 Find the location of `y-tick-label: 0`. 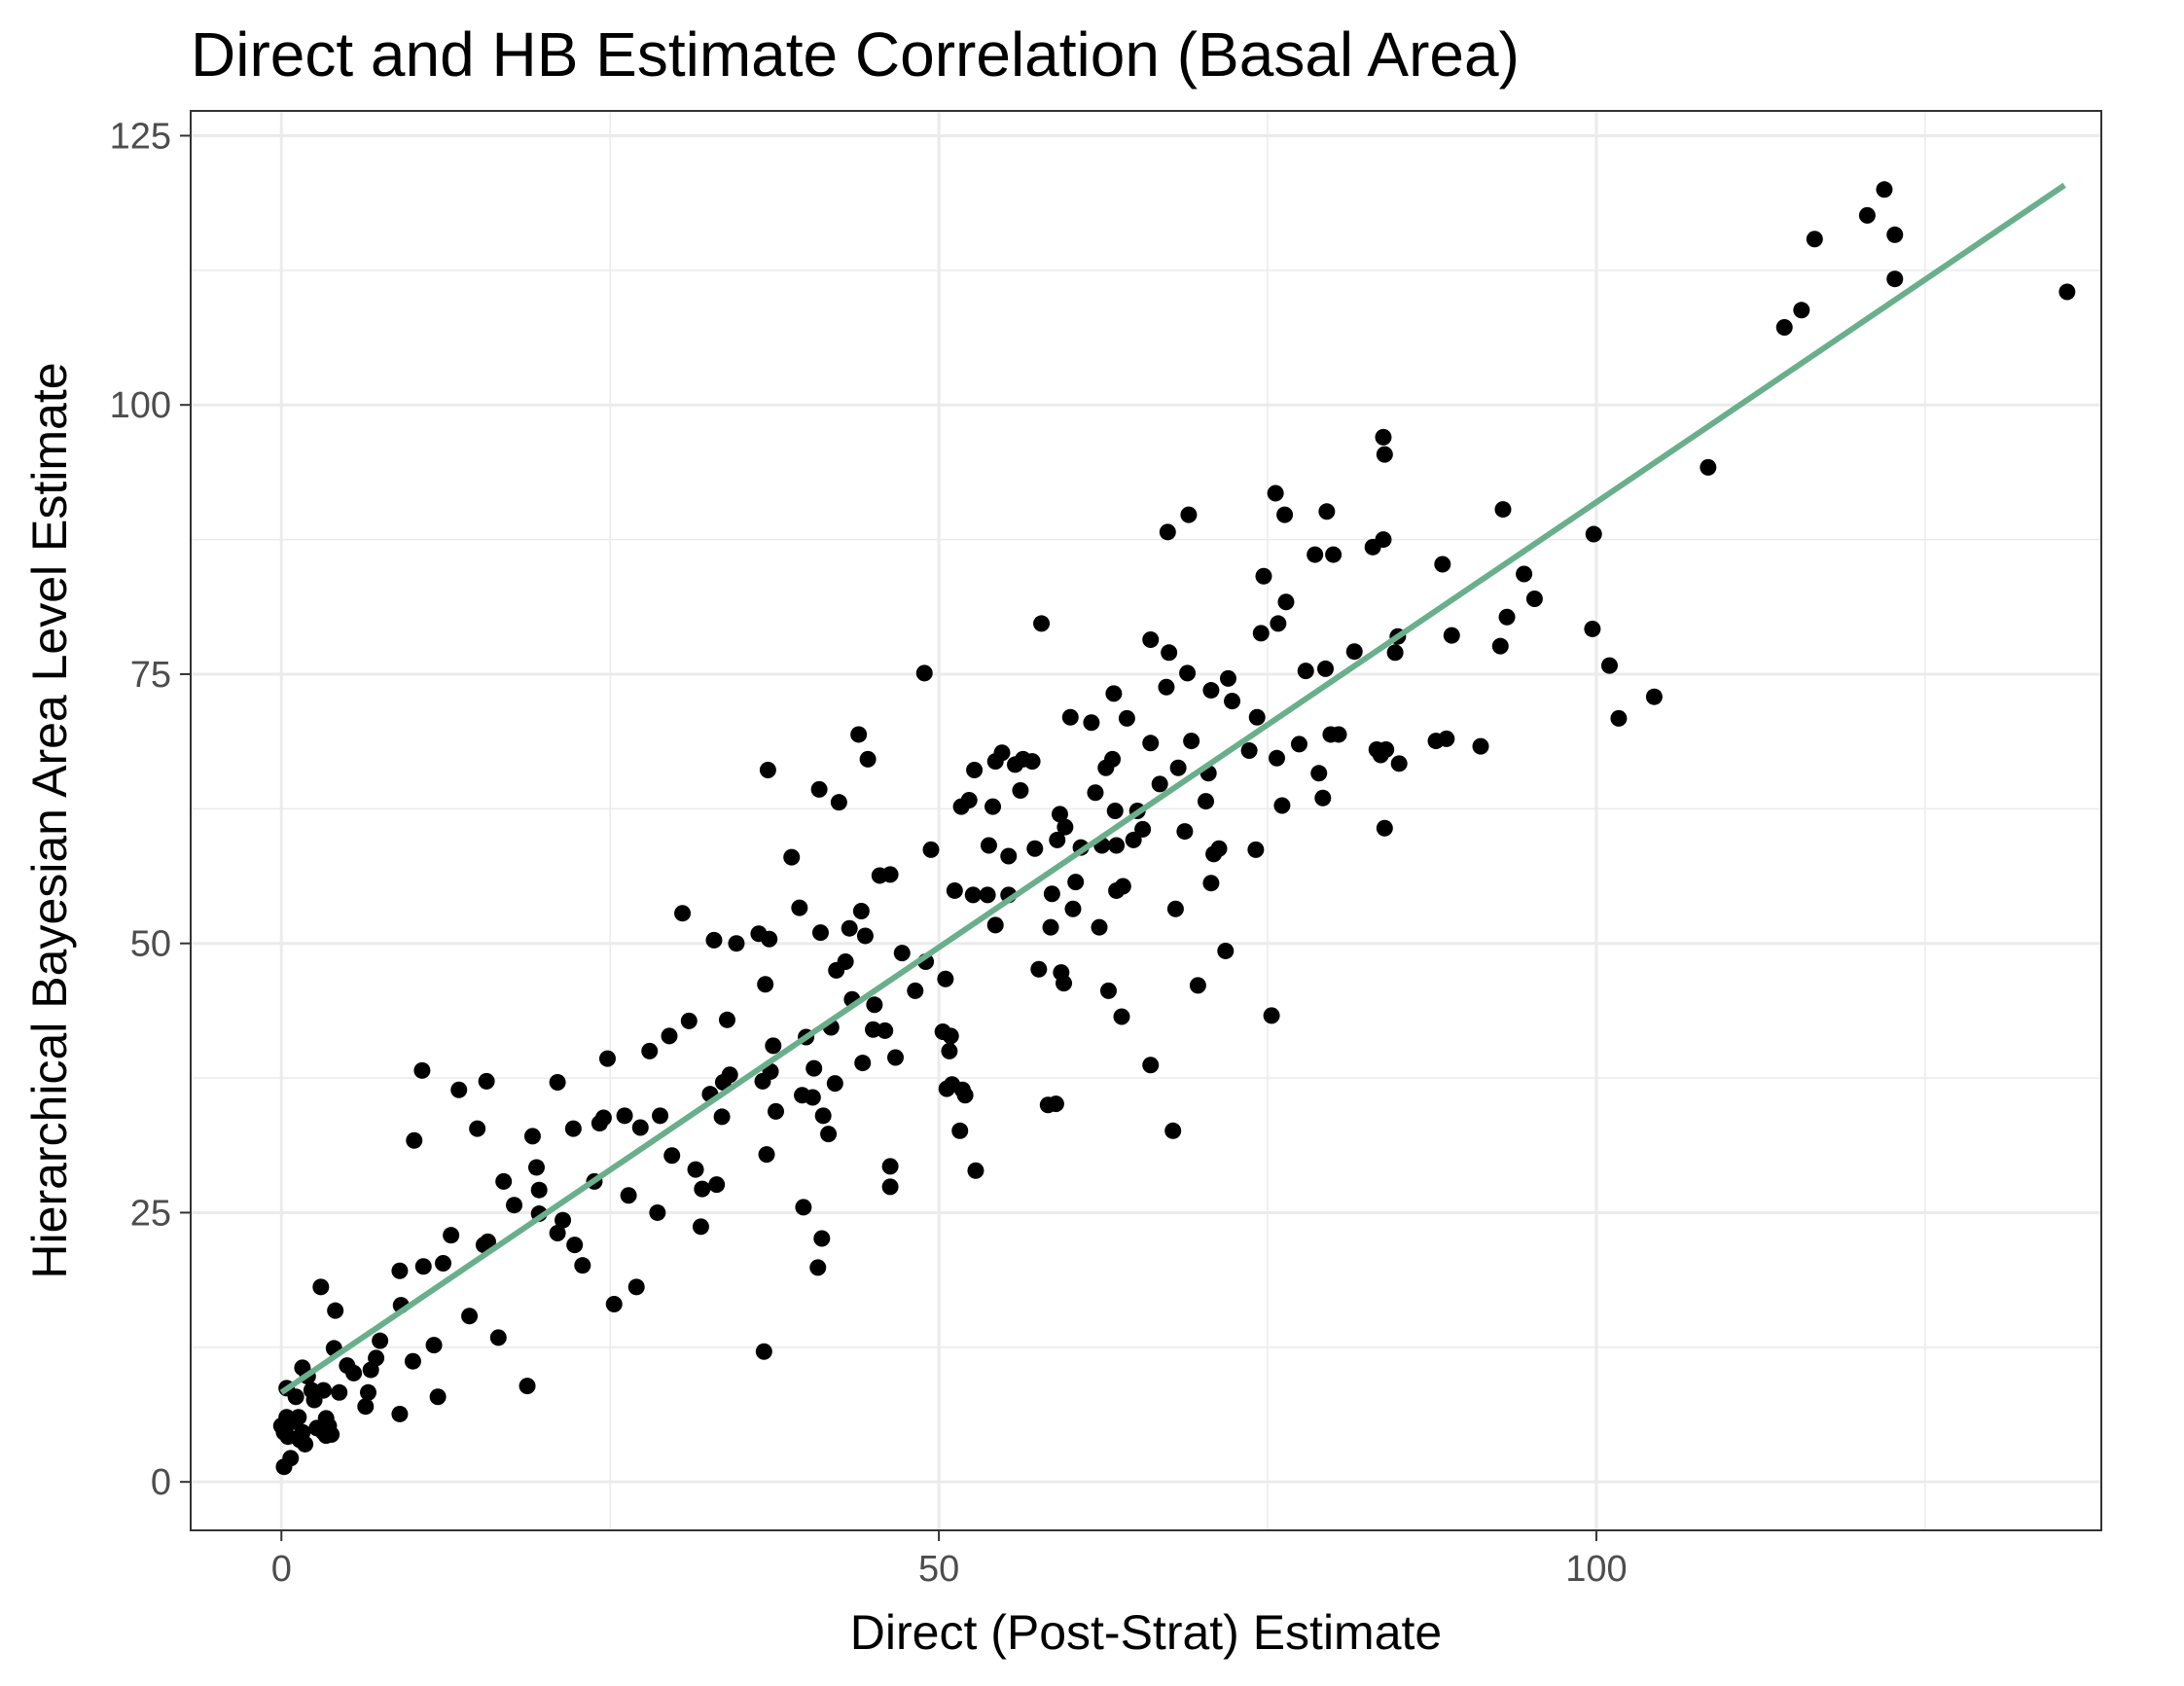

y-tick-label: 0 is located at coordinates (161, 1482).